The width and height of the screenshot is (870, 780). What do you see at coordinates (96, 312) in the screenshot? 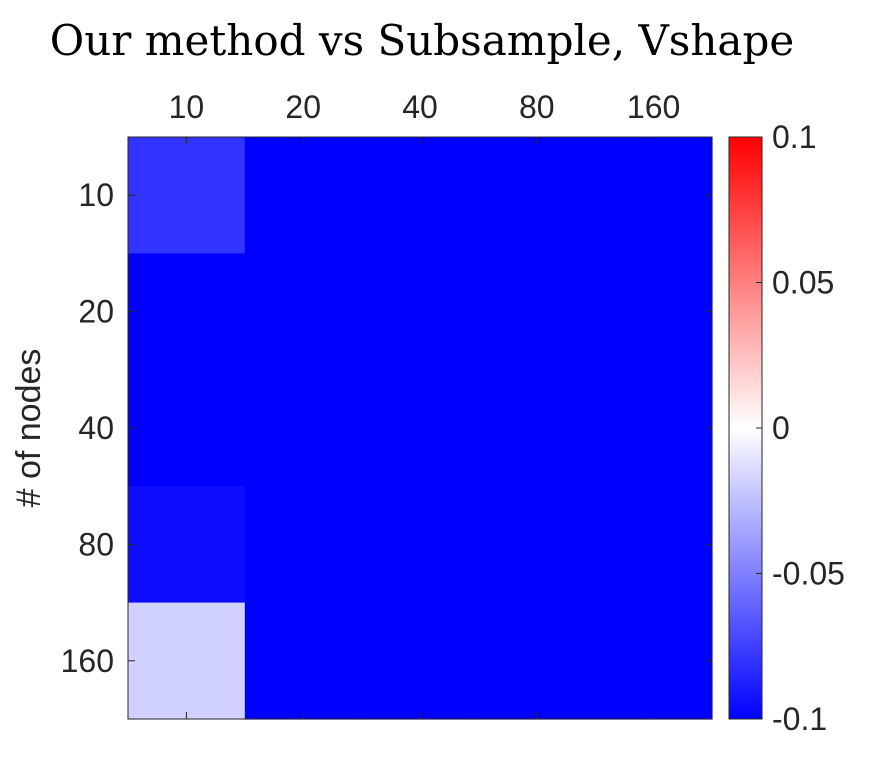
I see `y-tick-label: 20` at bounding box center [96, 312].